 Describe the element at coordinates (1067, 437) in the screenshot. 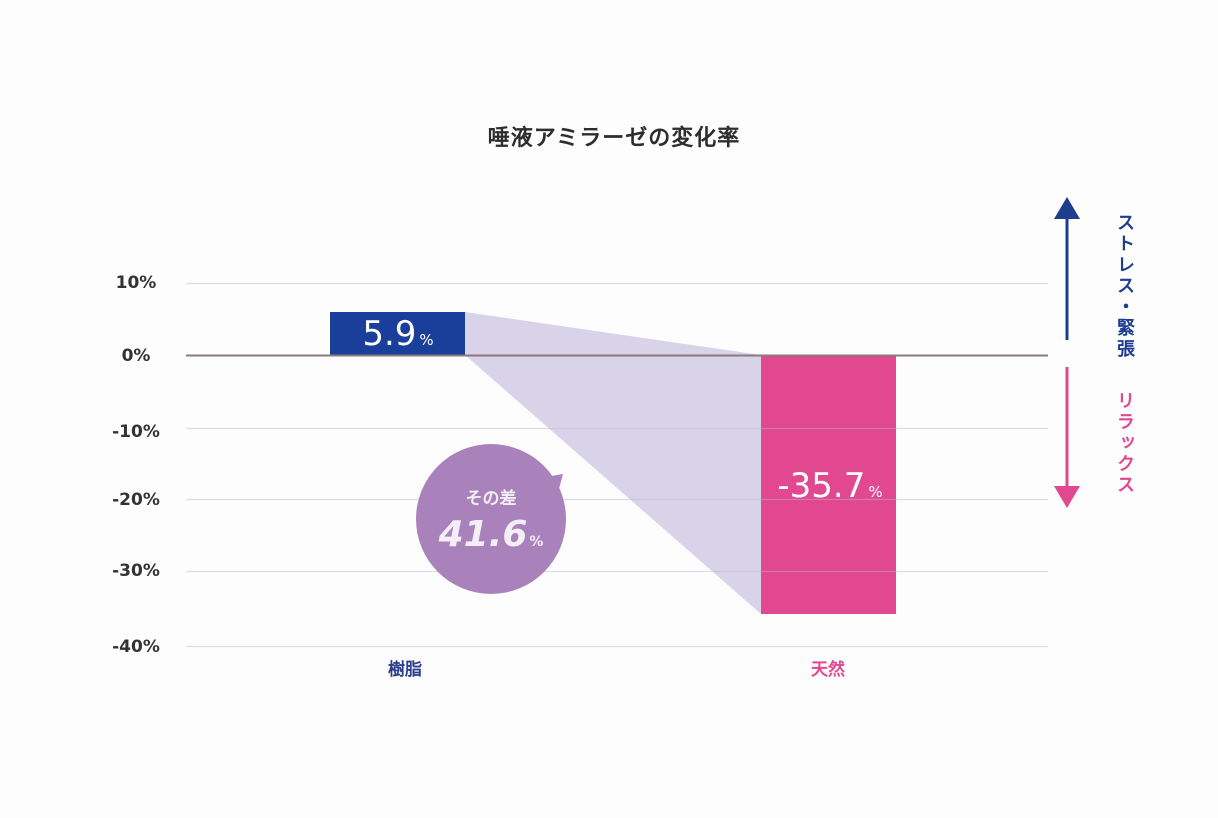

I see `arrow-down-icon` at that location.